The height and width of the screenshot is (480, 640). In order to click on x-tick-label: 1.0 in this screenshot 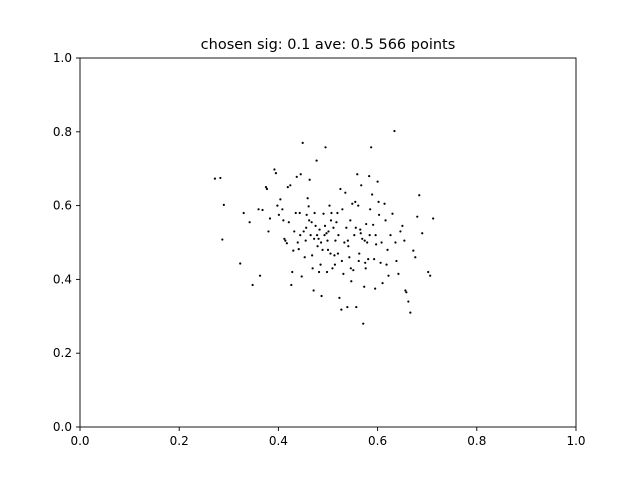, I will do `click(575, 441)`.